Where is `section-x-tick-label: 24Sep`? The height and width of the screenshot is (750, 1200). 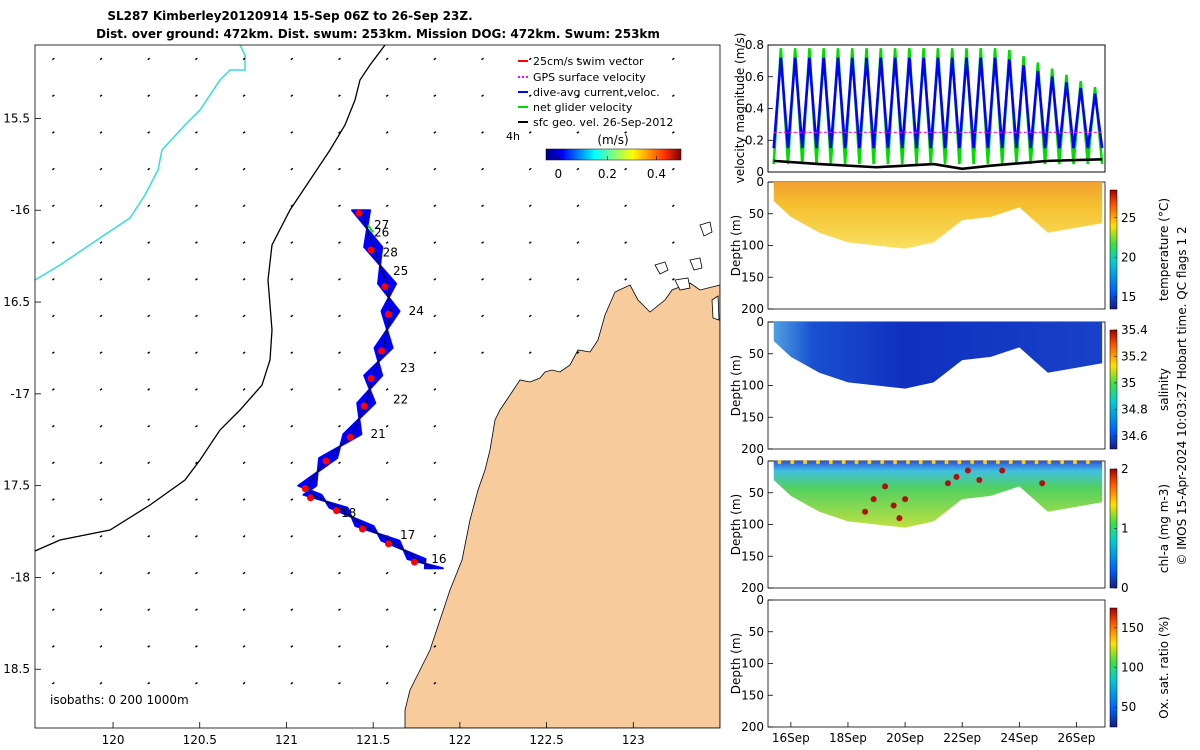
section-x-tick-label: 24Sep is located at coordinates (1019, 738).